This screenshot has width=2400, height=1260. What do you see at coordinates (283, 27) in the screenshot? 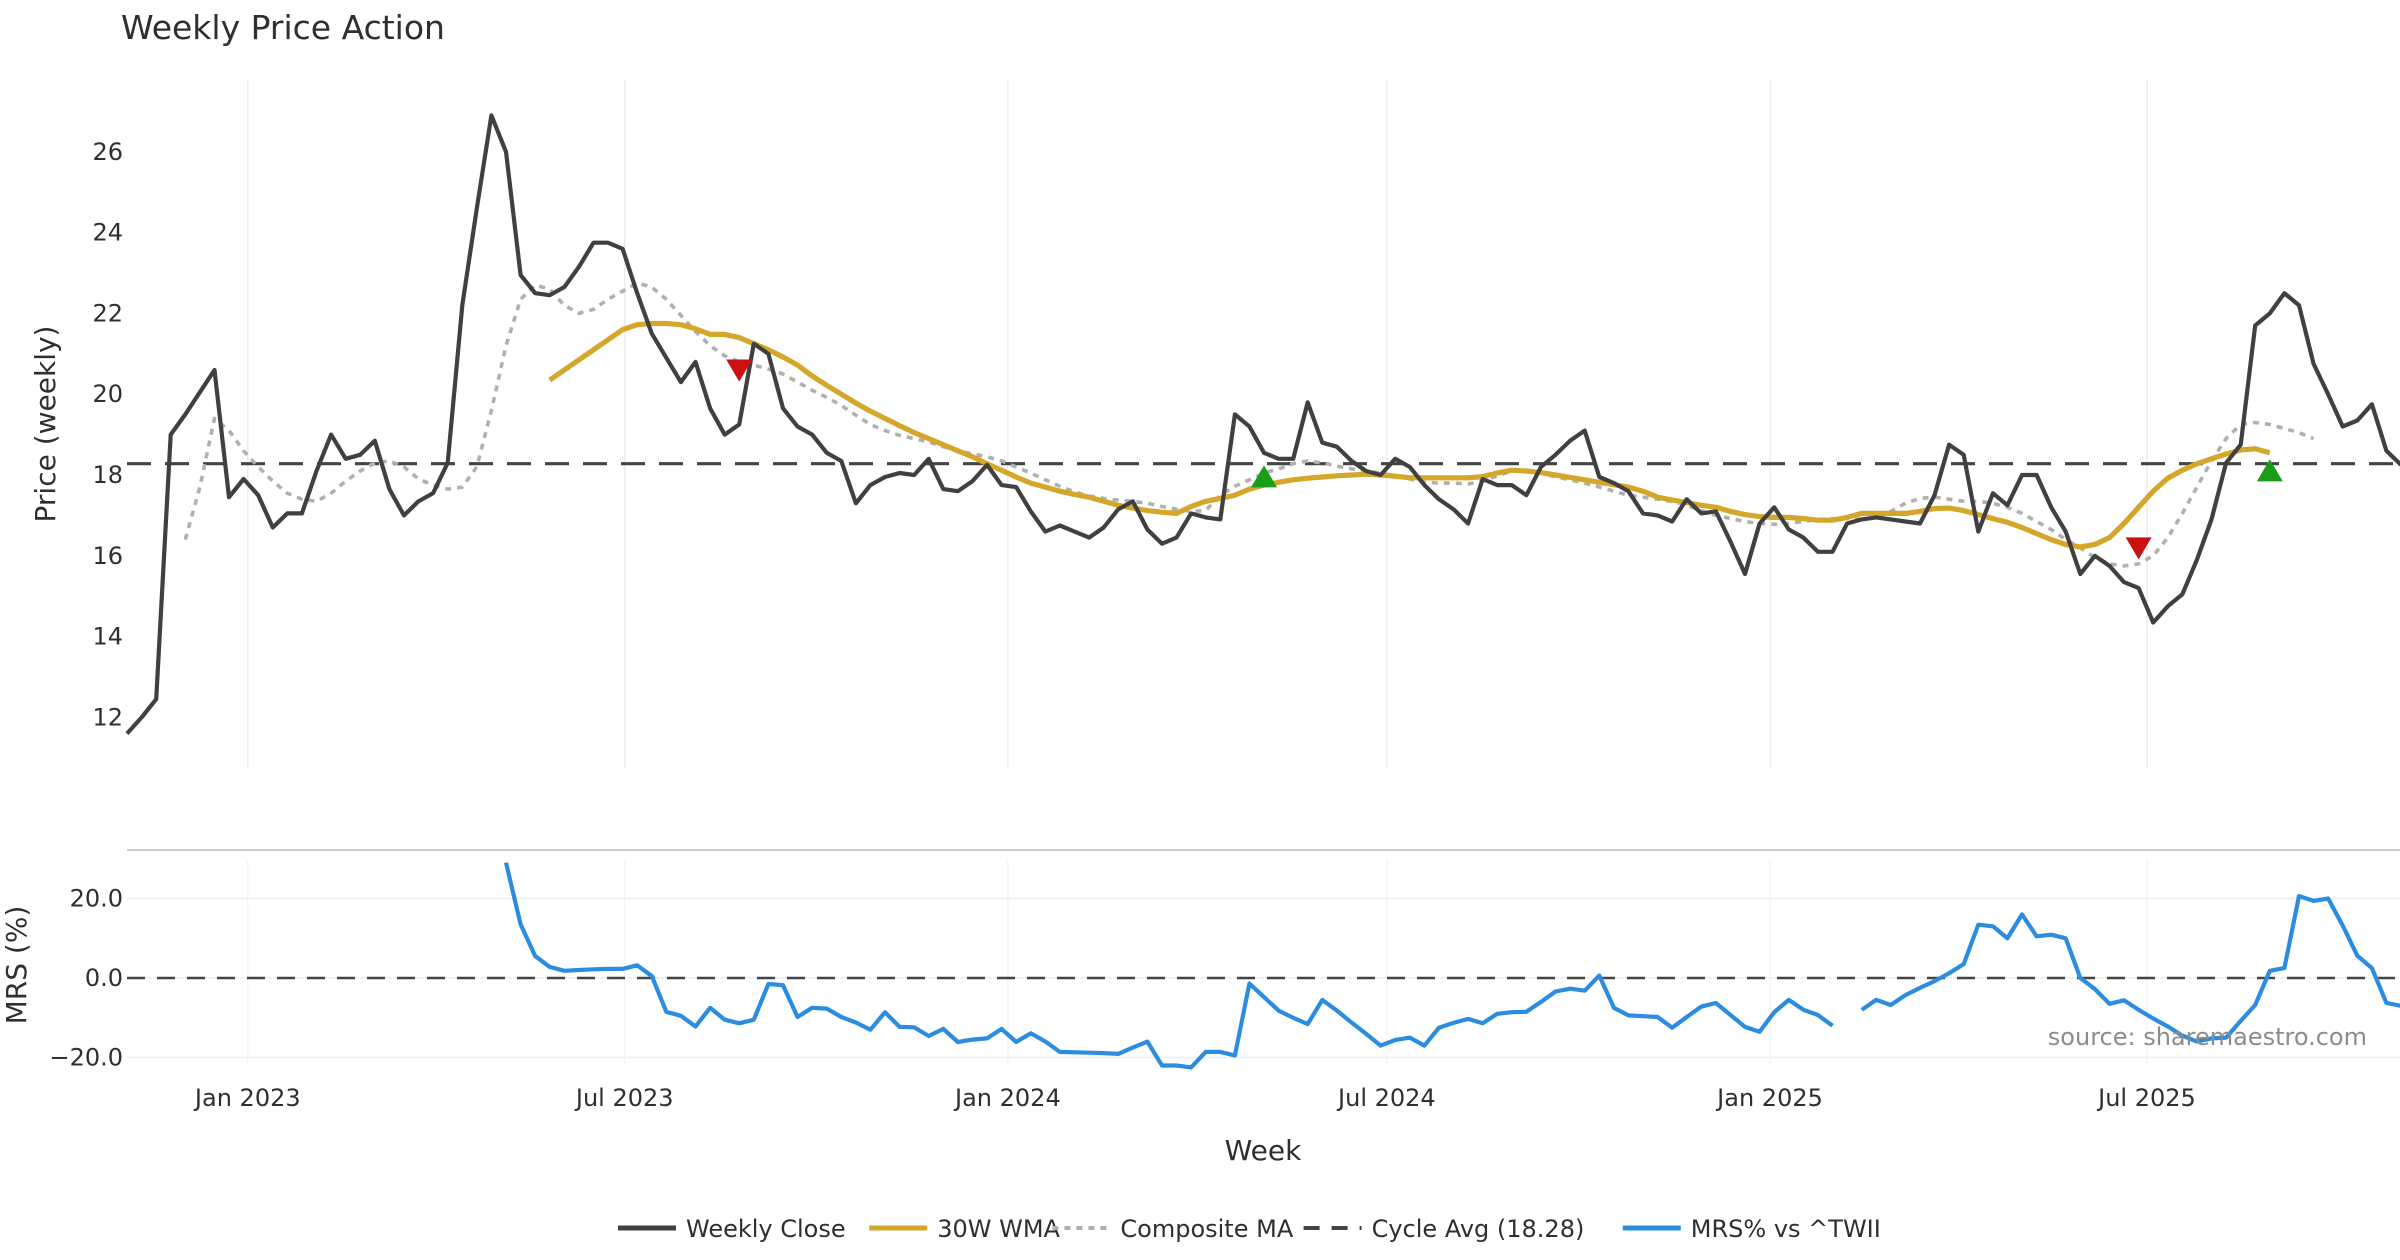
I see `chart-title: Weekly Price Action` at bounding box center [283, 27].